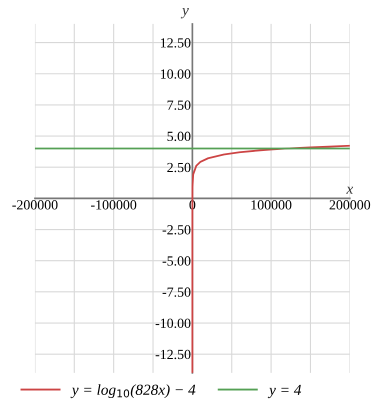  What do you see at coordinates (175, 43) in the screenshot?
I see `y-tick-label: 12.50` at bounding box center [175, 43].